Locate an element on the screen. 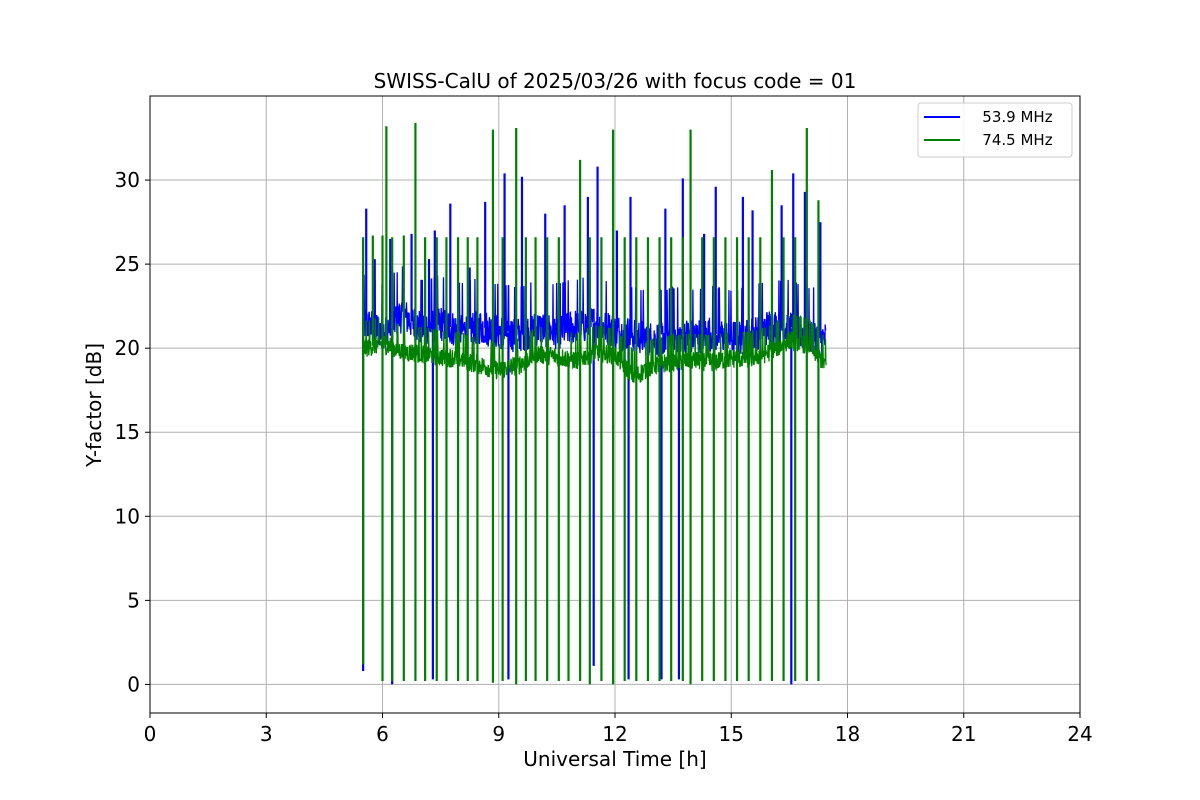  x-tick-label: 18 is located at coordinates (847, 734).